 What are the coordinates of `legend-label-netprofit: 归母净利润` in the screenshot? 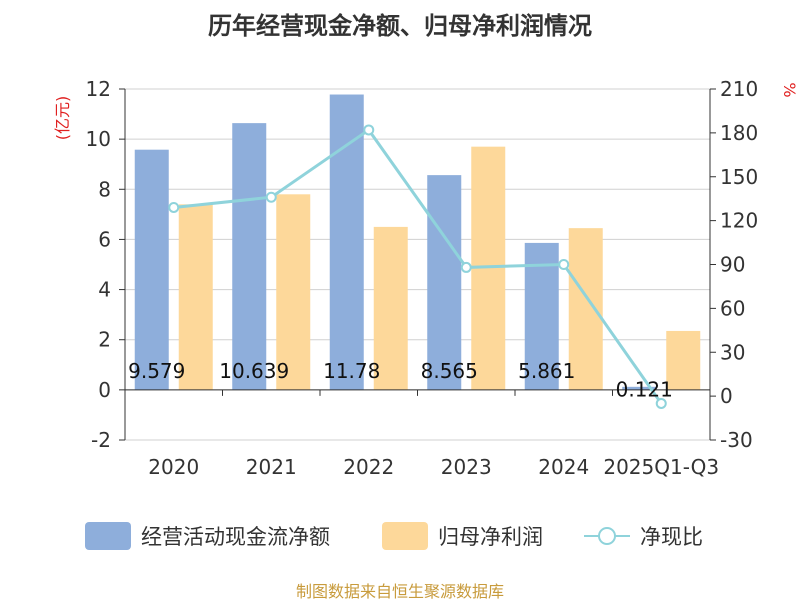 It's located at (490, 537).